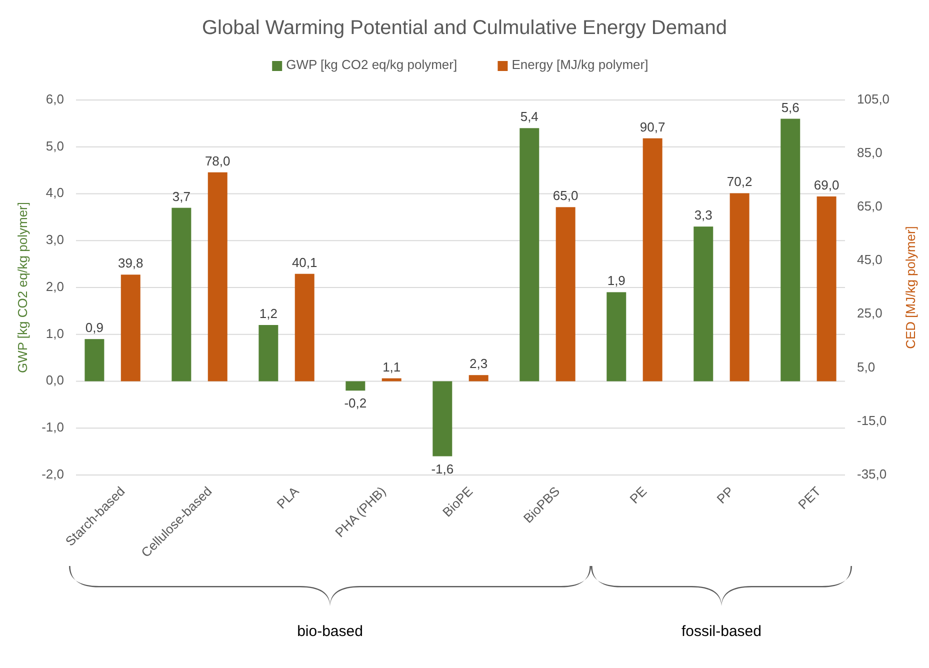 This screenshot has width=929, height=668. Describe the element at coordinates (580, 64) in the screenshot. I see `legend-label: Energy [MJ/kg polymer]` at that location.